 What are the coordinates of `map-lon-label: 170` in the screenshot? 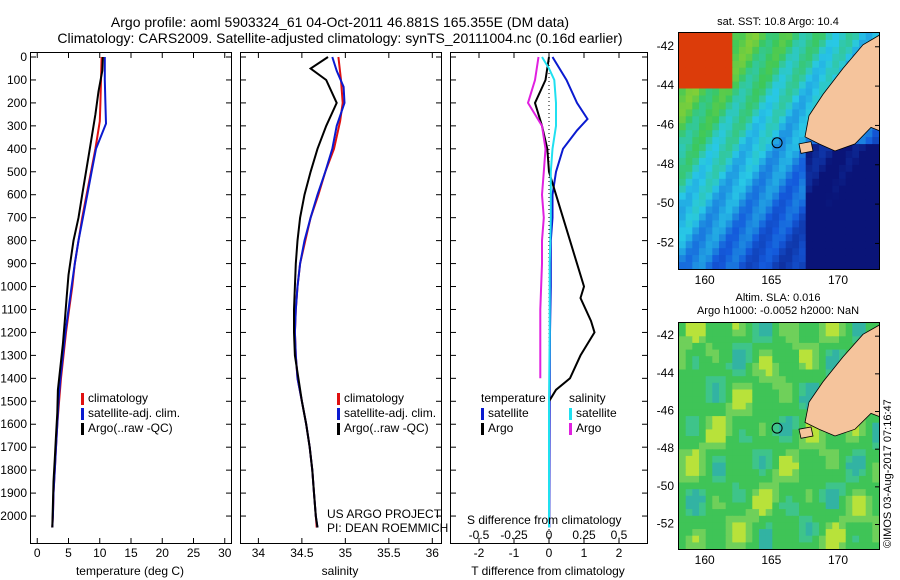 It's located at (838, 560).